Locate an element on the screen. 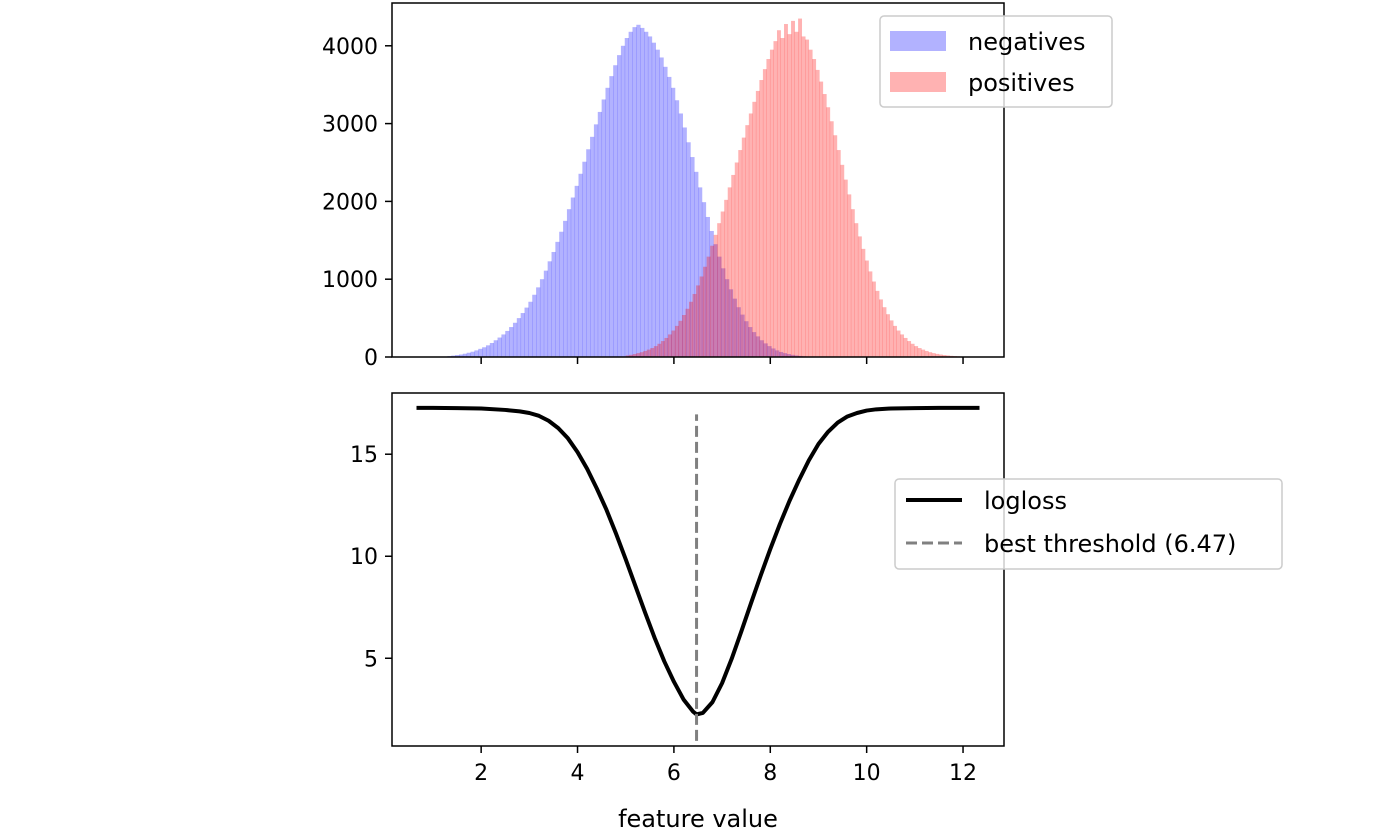 This screenshot has height=831, width=1400. logloss-x-tick-label: 8 is located at coordinates (770, 773).